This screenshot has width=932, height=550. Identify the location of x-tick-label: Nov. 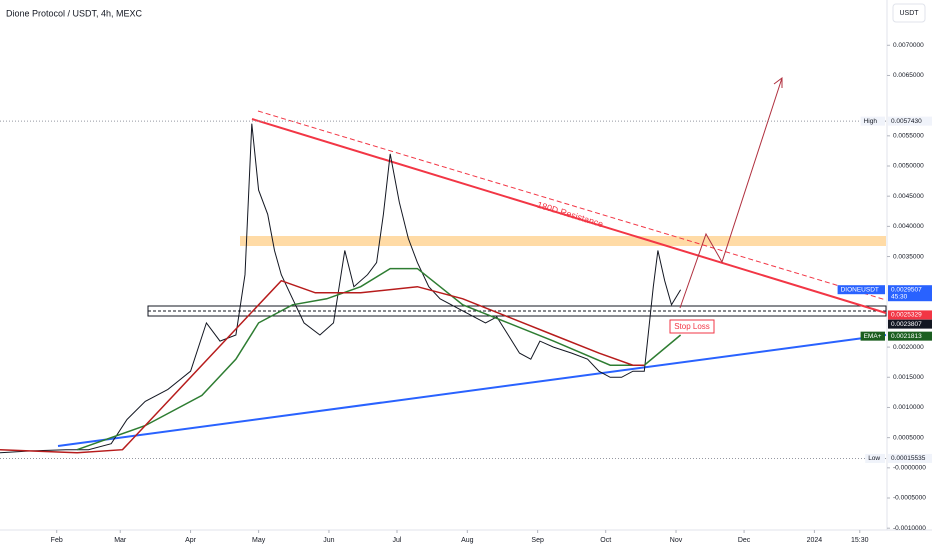
(676, 540).